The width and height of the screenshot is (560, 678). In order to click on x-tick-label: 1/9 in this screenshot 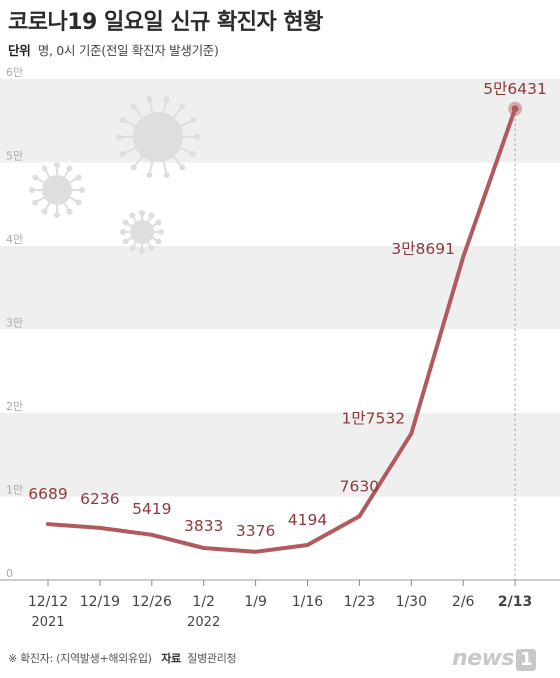, I will do `click(255, 602)`.